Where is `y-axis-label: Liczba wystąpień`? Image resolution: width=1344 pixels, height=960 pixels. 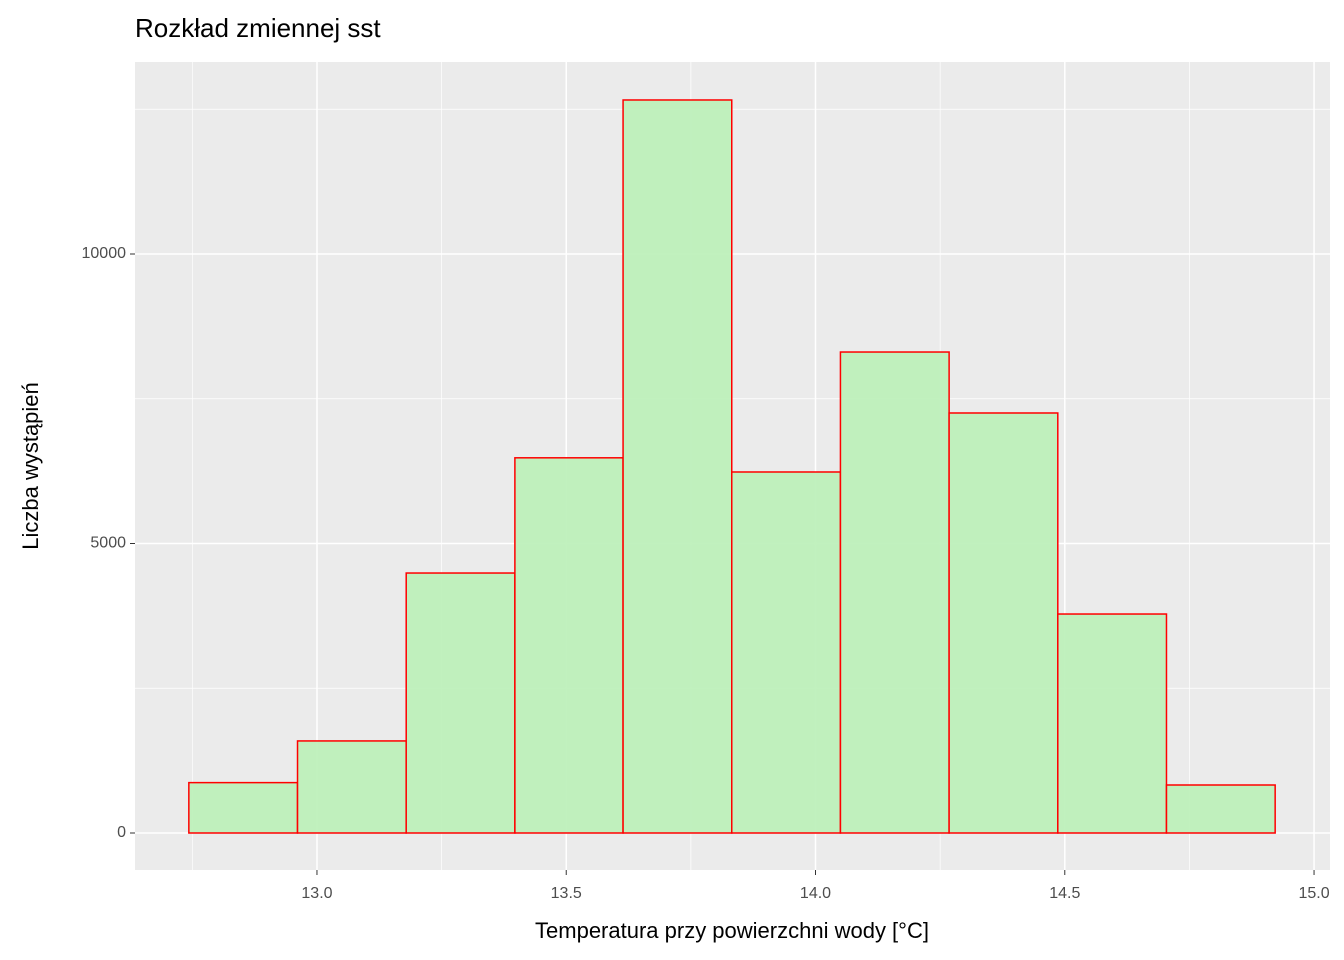
y-axis-label: Liczba wystąpień is located at coordinates (30, 466).